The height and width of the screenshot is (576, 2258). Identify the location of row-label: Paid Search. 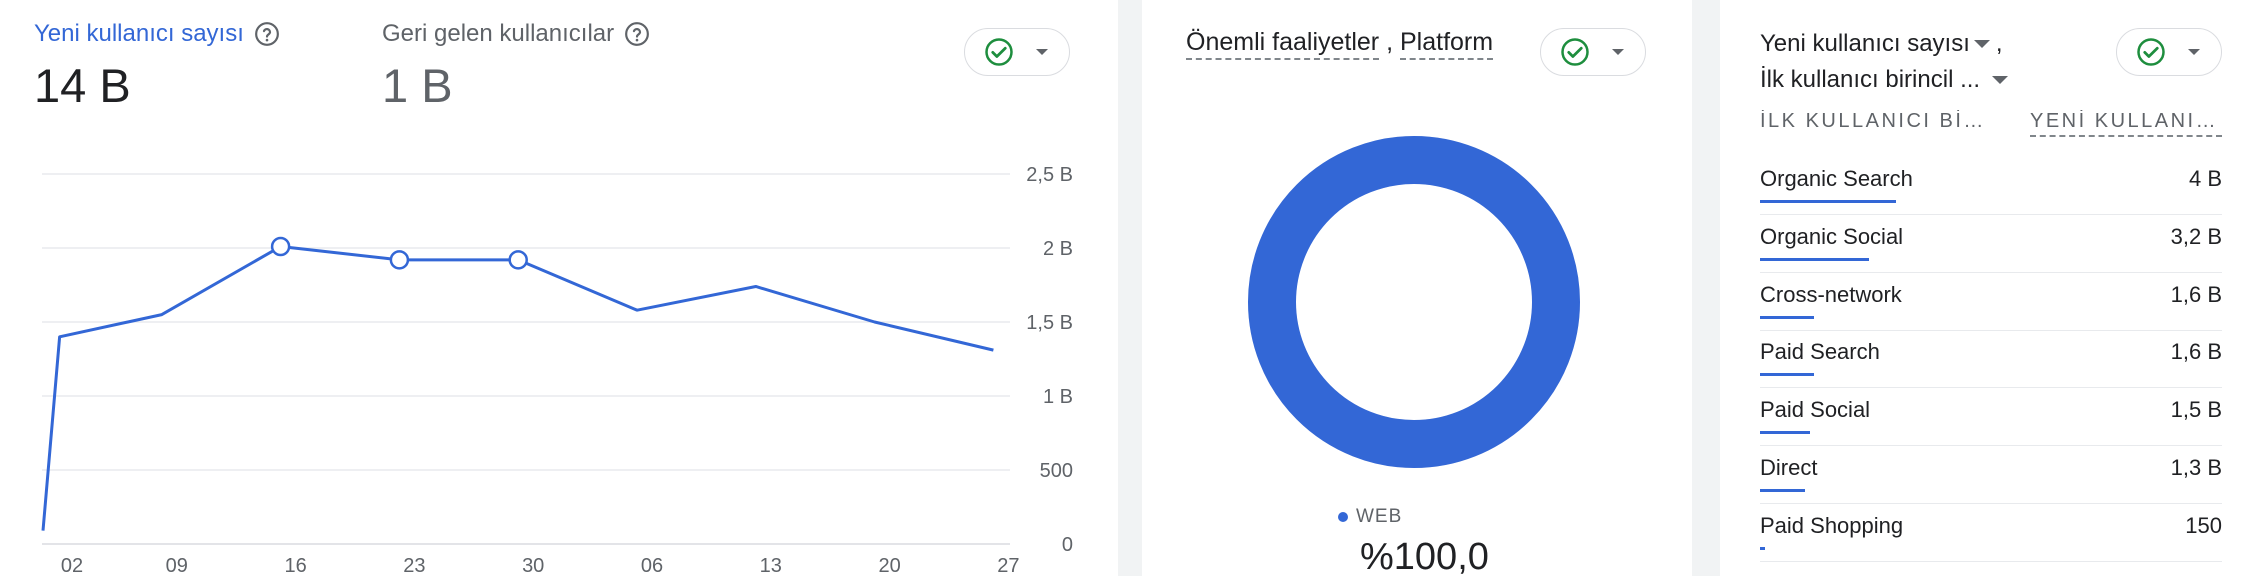
(1820, 352).